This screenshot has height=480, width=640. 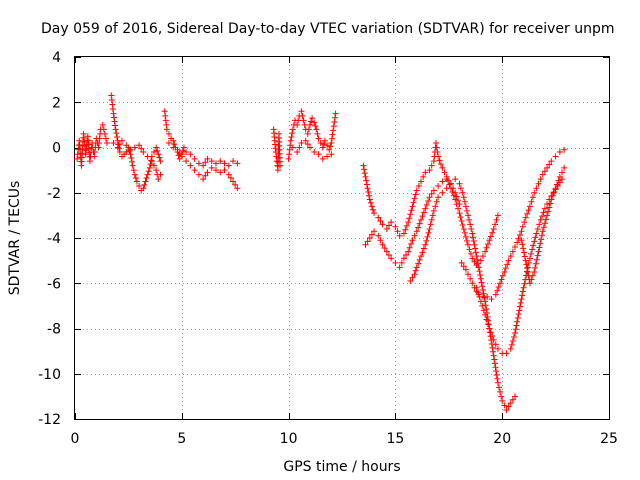 I want to click on x-tick-label: 15, so click(x=395, y=439).